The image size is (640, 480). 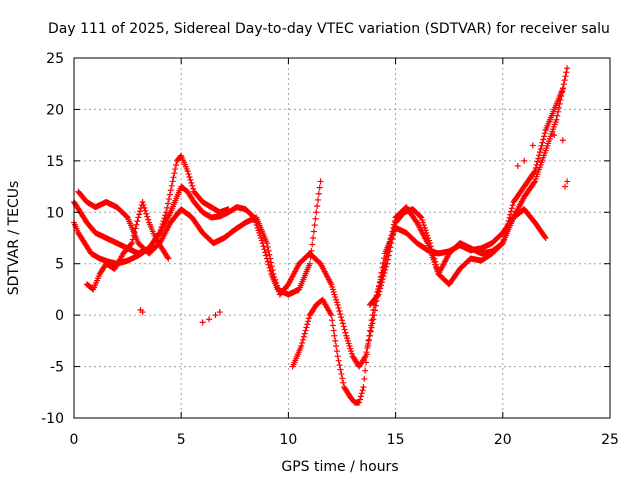 What do you see at coordinates (288, 440) in the screenshot?
I see `x-tick-label: 10` at bounding box center [288, 440].